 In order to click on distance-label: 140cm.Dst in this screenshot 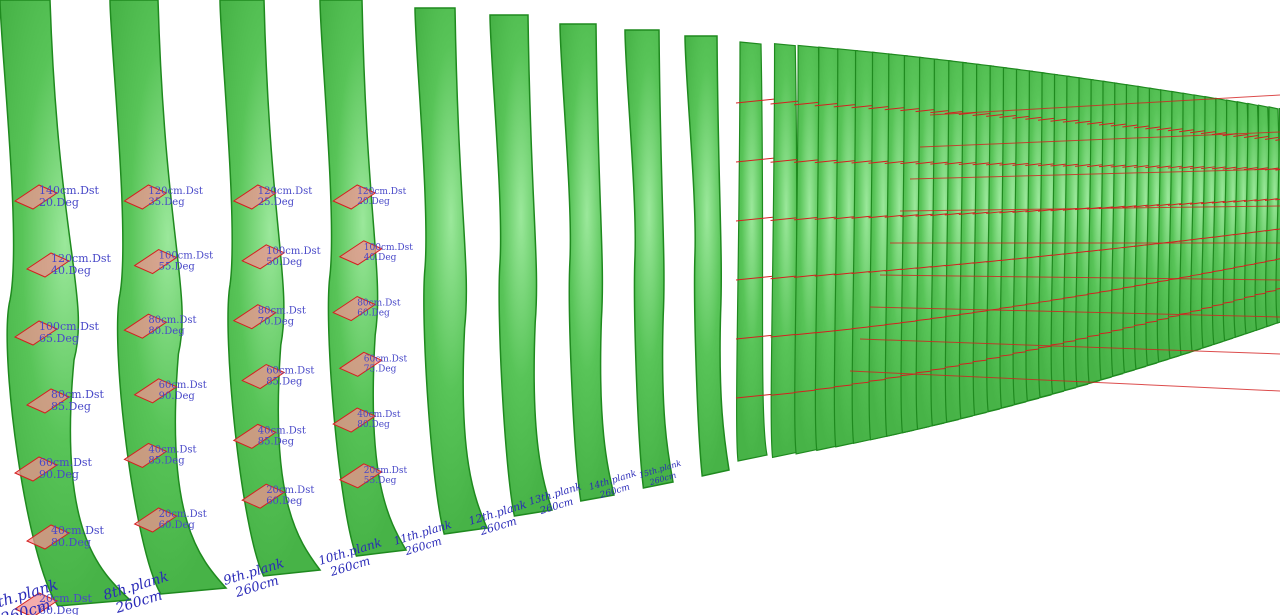, I will do `click(69, 190)`.